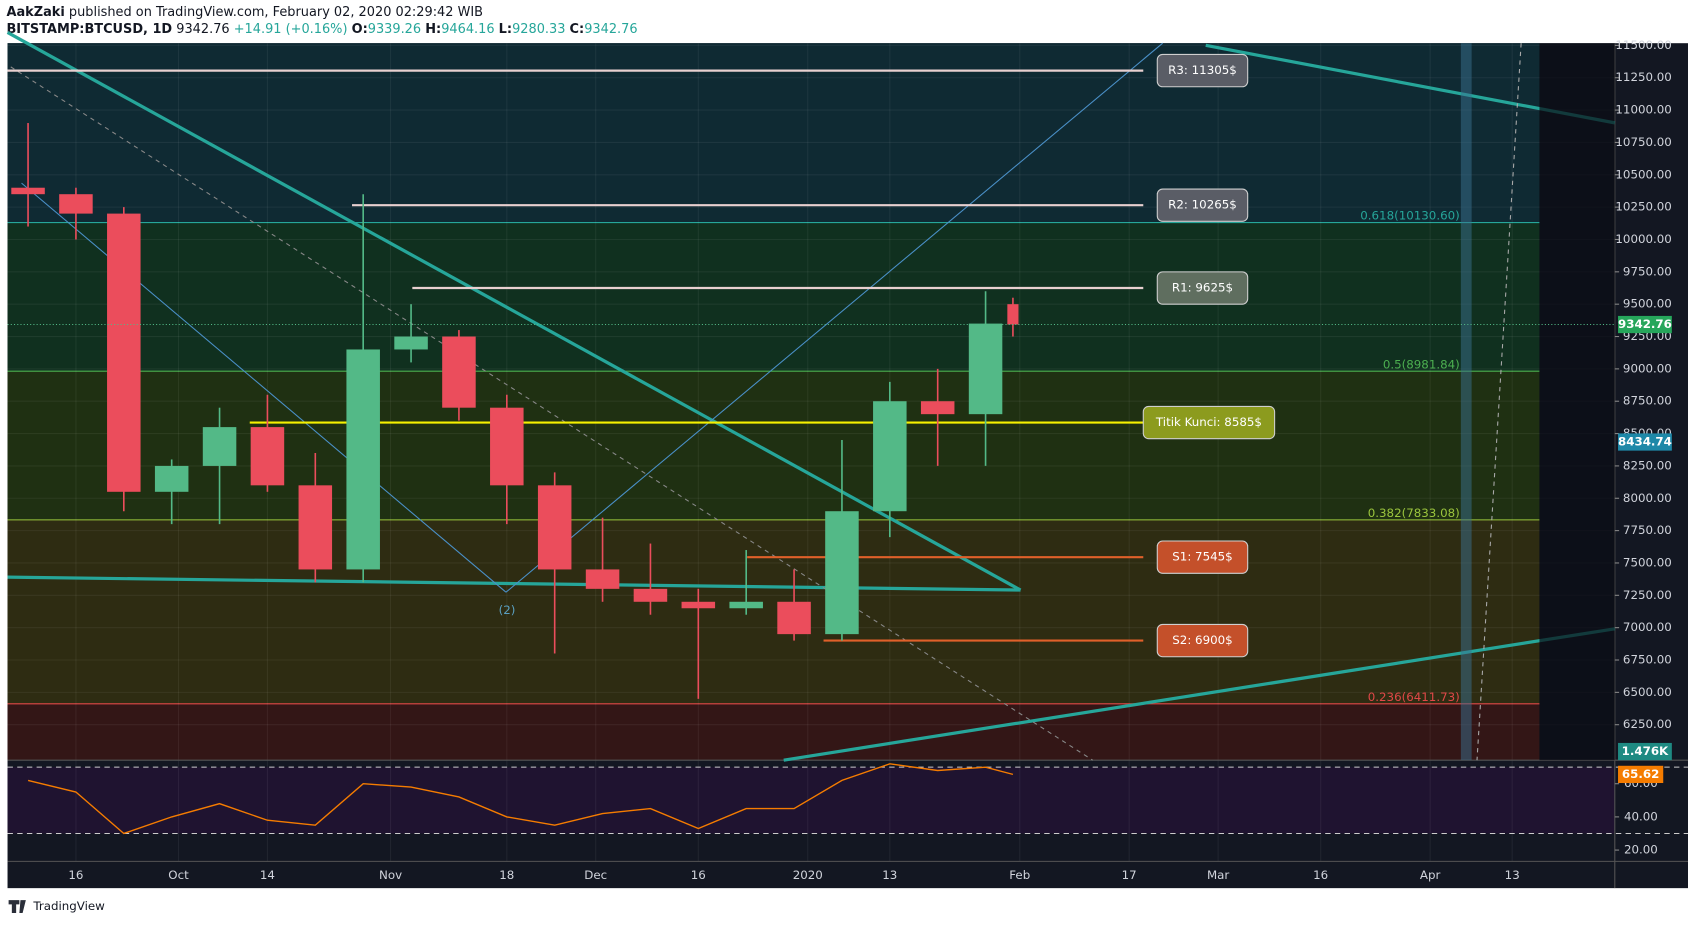 Image resolution: width=1688 pixels, height=925 pixels. Describe the element at coordinates (178, 875) in the screenshot. I see `x-tick-label: Oct` at that location.